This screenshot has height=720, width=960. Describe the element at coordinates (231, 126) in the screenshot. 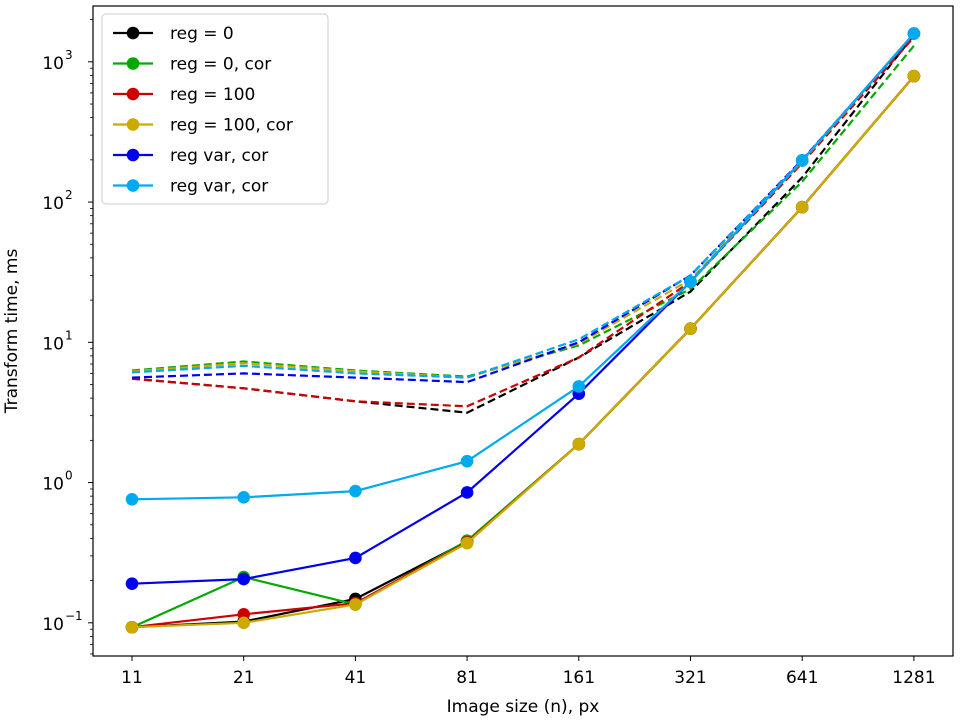

I see `legend-entry-label: reg = 100, cor` at that location.